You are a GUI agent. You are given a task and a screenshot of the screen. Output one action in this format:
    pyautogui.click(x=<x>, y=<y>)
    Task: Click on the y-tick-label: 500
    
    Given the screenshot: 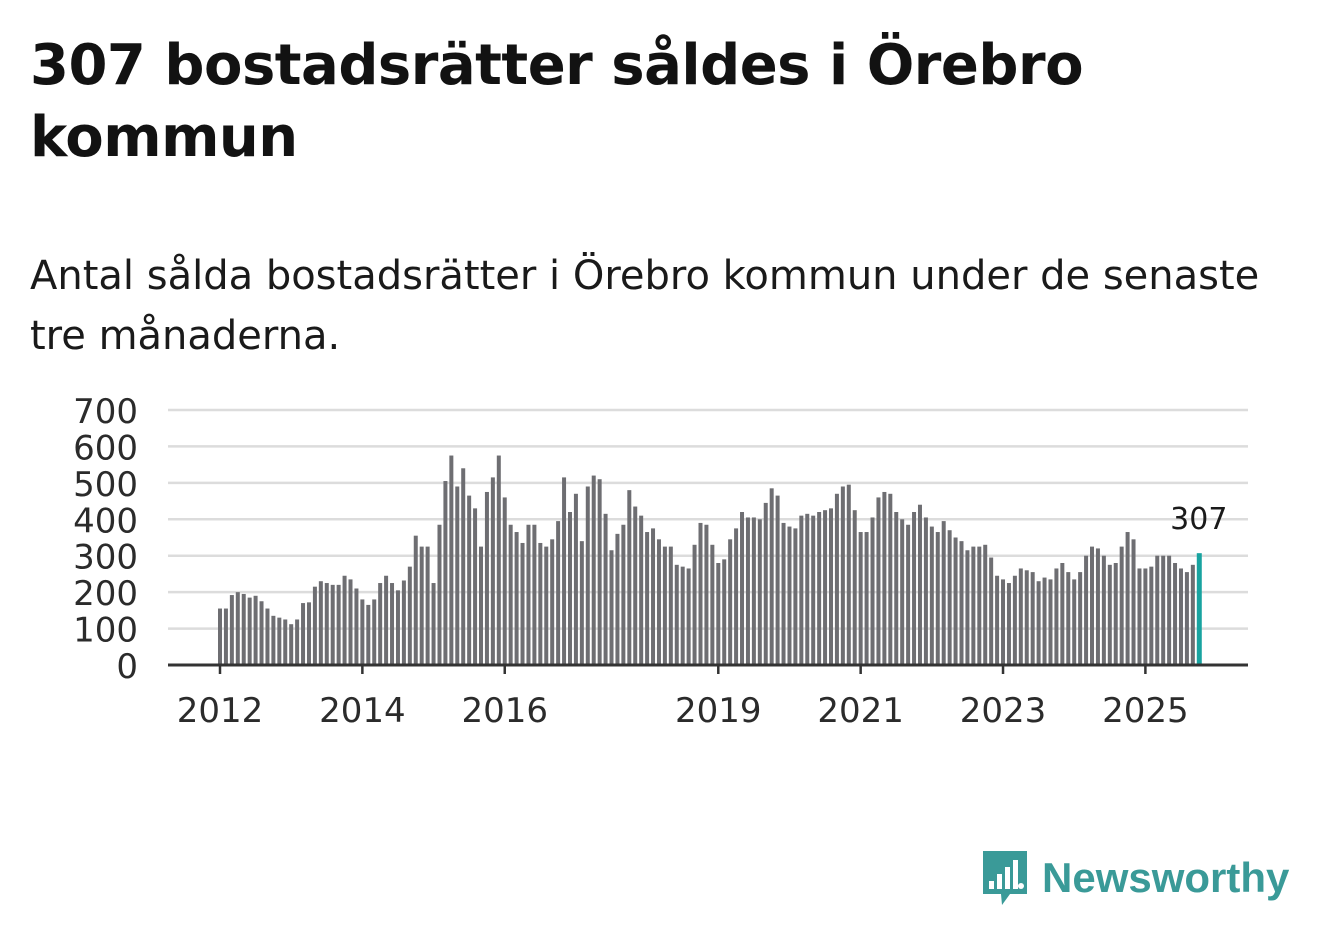 What is the action you would take?
    pyautogui.click(x=105, y=485)
    